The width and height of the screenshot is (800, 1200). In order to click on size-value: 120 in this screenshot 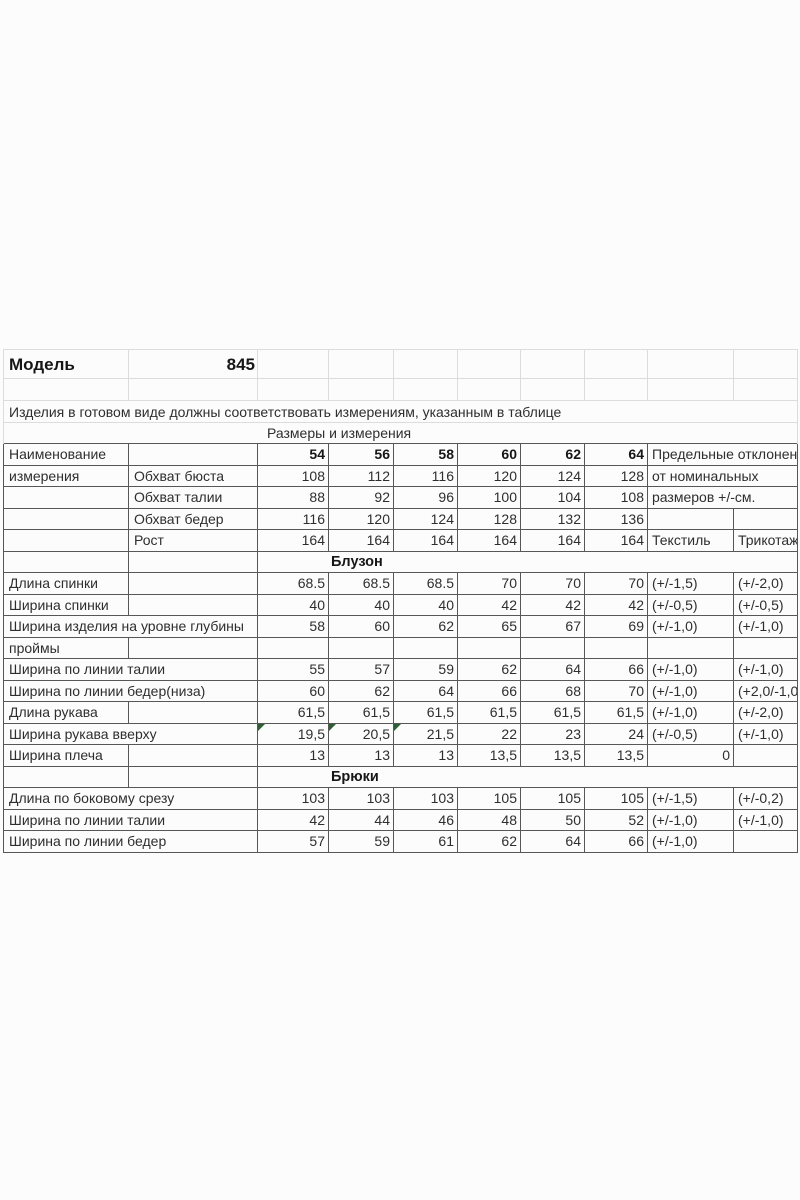, I will do `click(489, 475)`.